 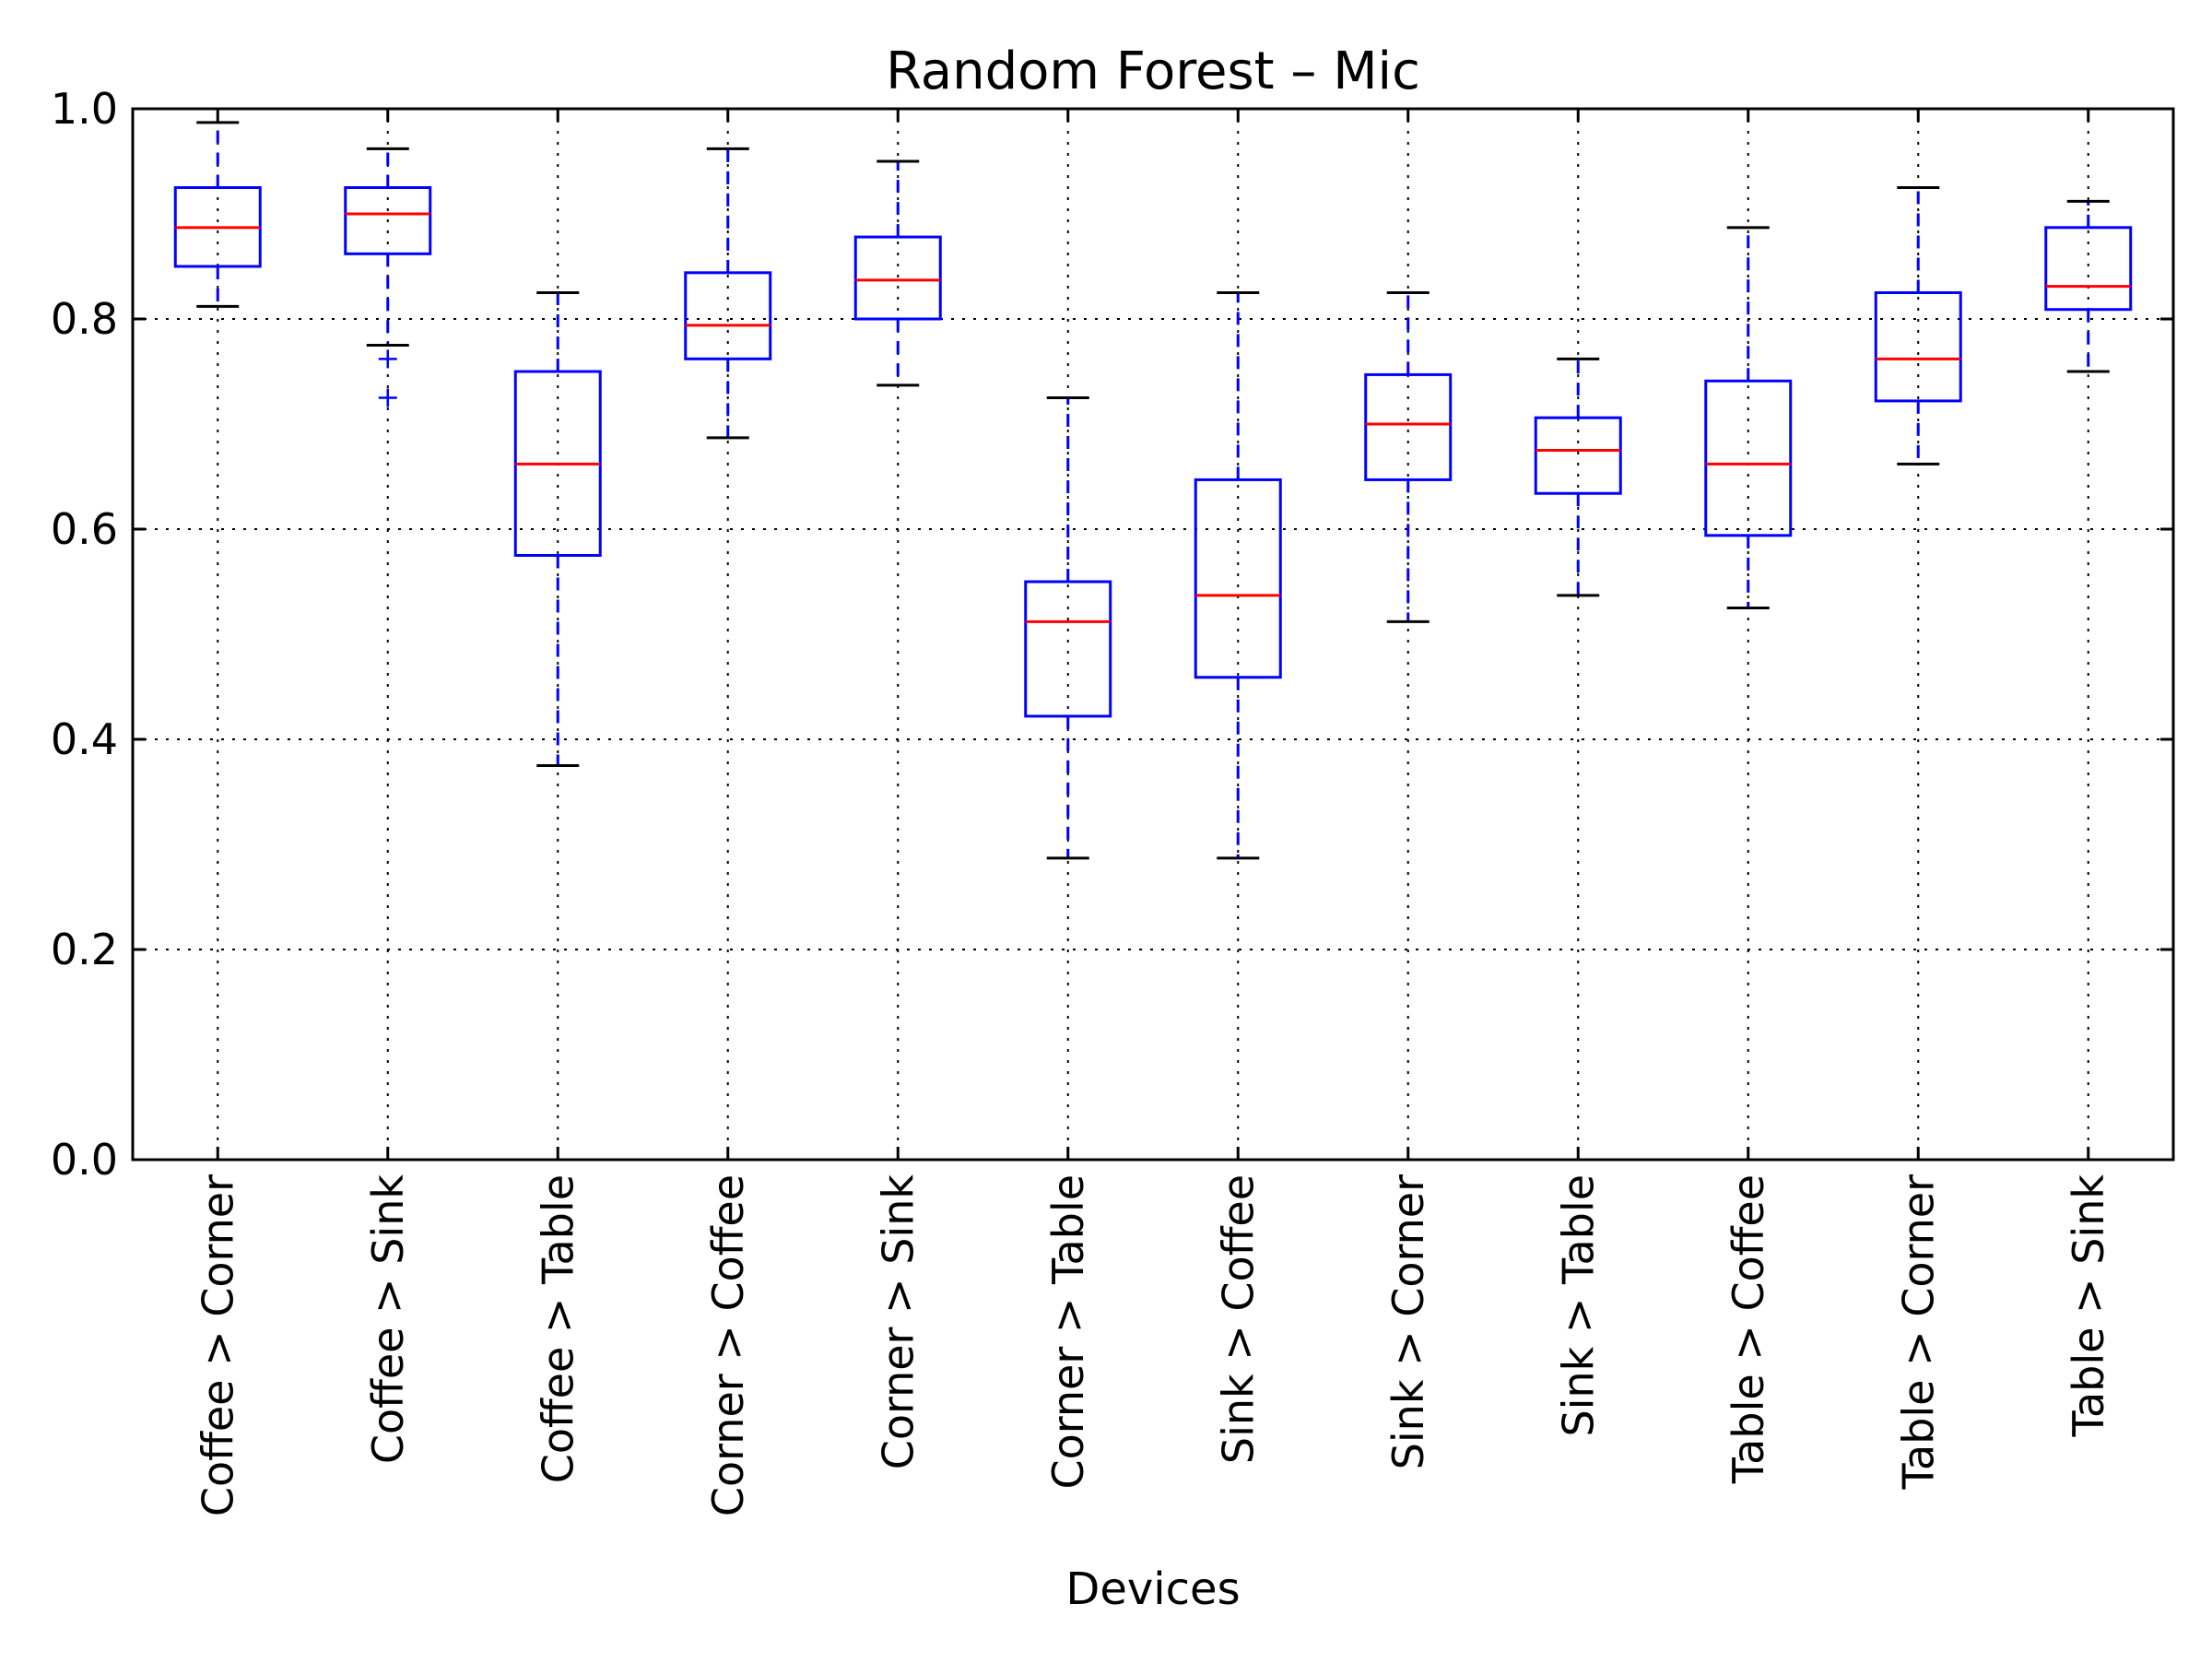 What do you see at coordinates (84, 529) in the screenshot?
I see `y-tick-label: 0.6` at bounding box center [84, 529].